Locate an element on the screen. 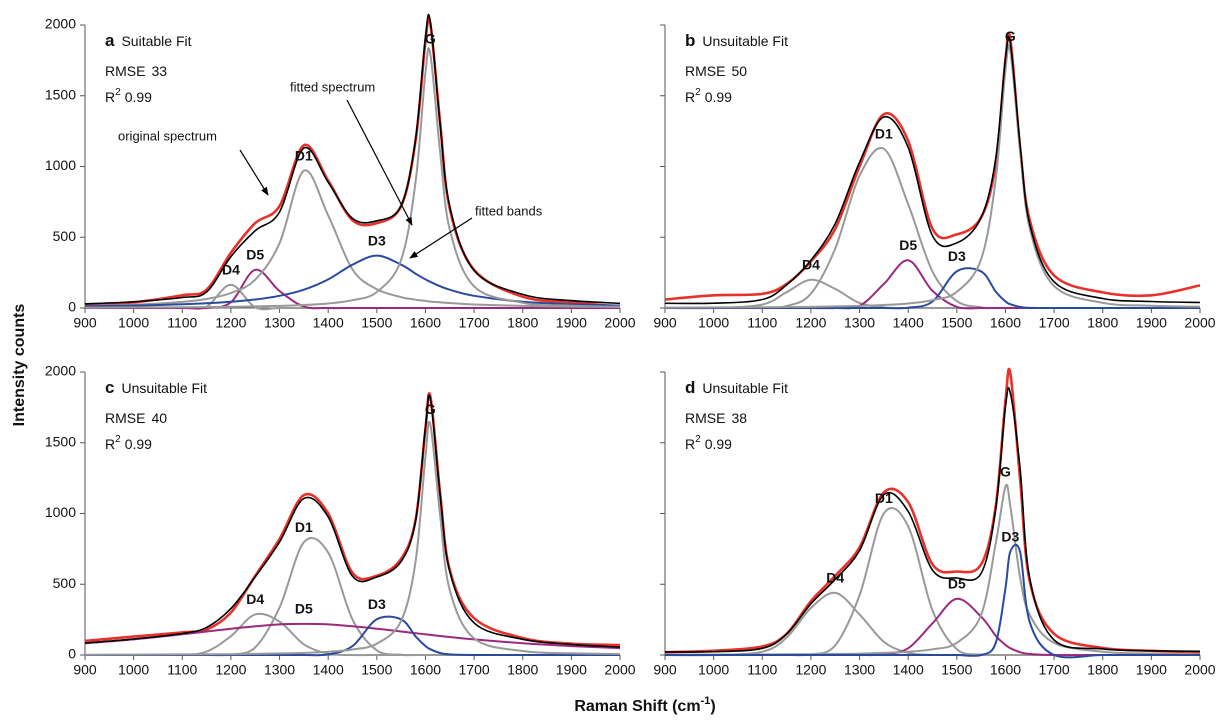  x-label-text: Raman Shift (cm is located at coordinates (637, 706).